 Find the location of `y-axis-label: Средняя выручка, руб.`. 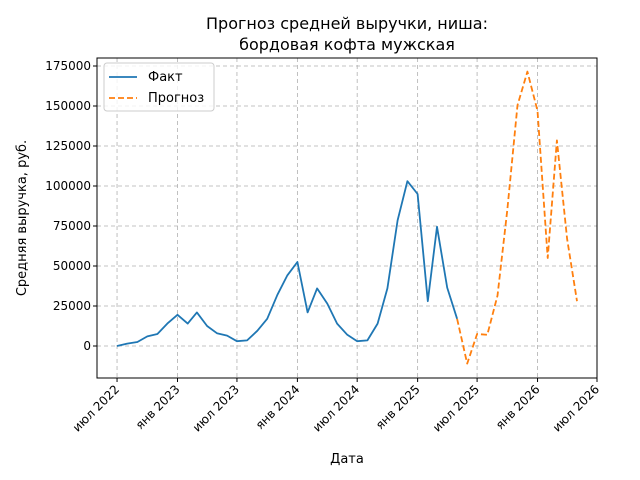

y-axis-label: Средняя выручка, руб. is located at coordinates (22, 218).